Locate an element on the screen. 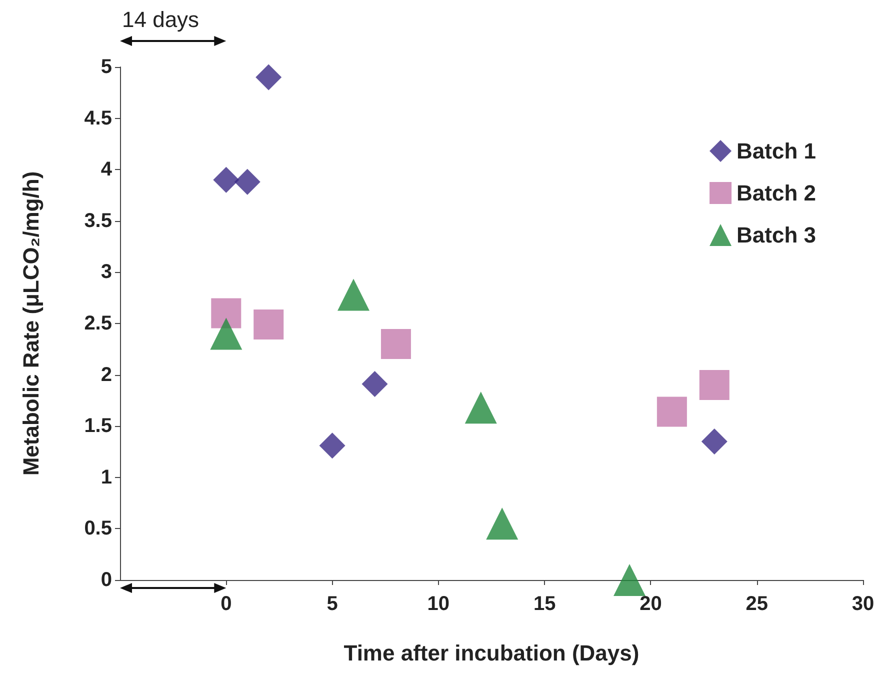  x-tick-label: 0 is located at coordinates (226, 604).